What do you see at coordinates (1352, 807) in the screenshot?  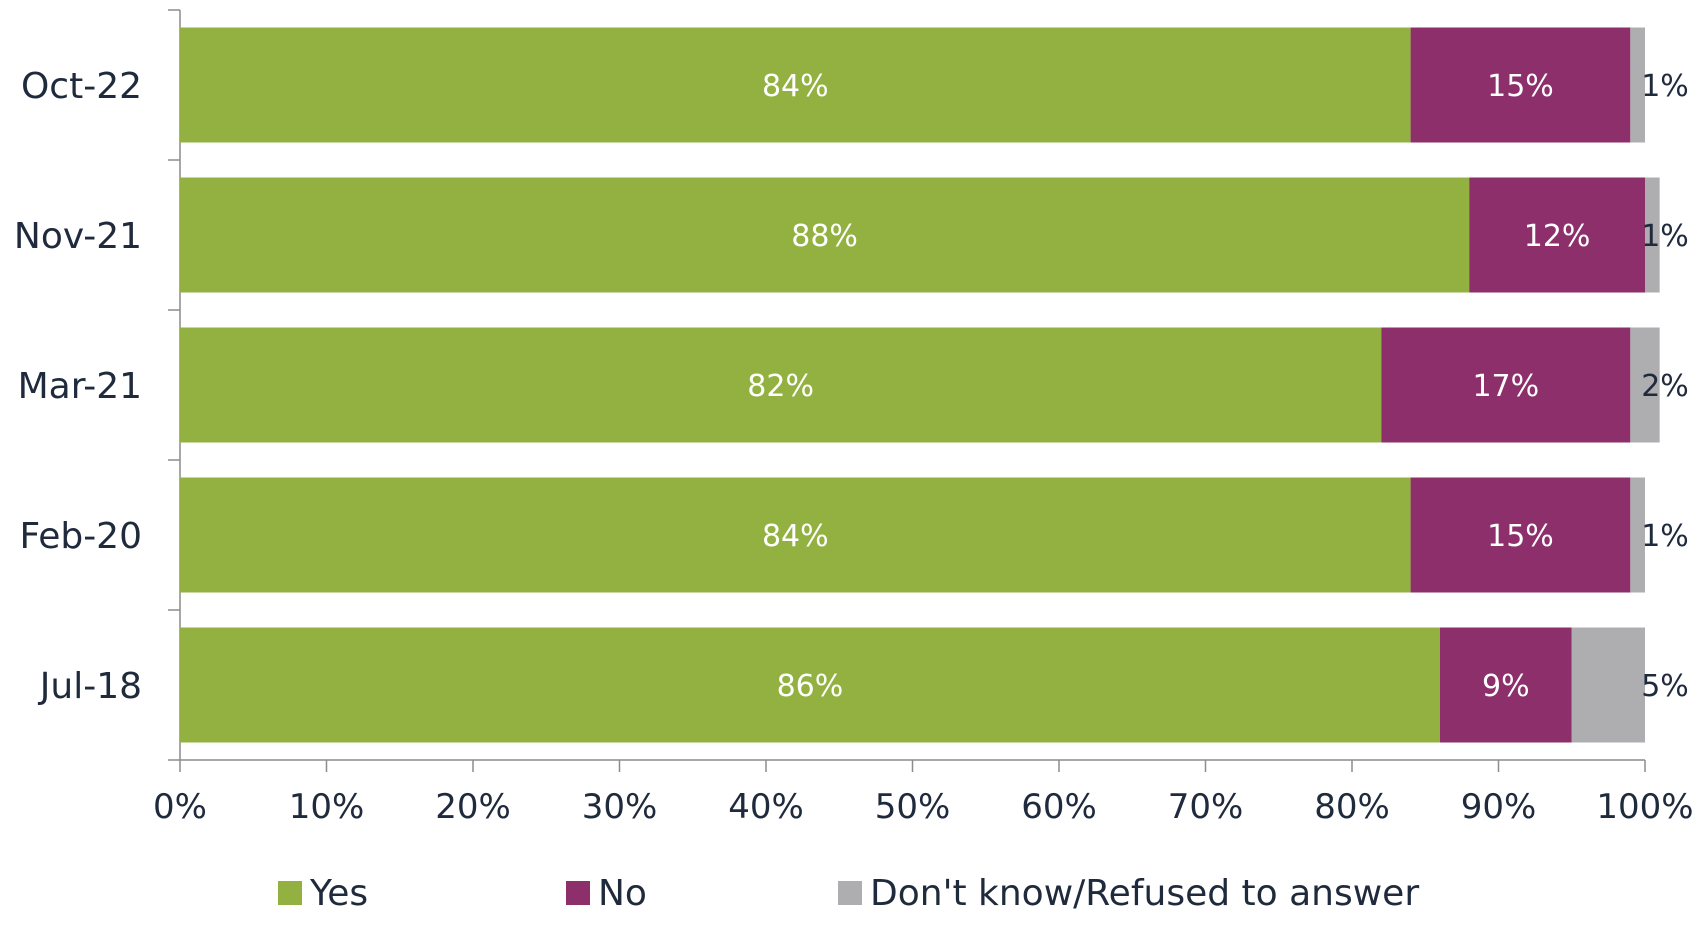 I see `x-tick-label: 80%` at bounding box center [1352, 807].